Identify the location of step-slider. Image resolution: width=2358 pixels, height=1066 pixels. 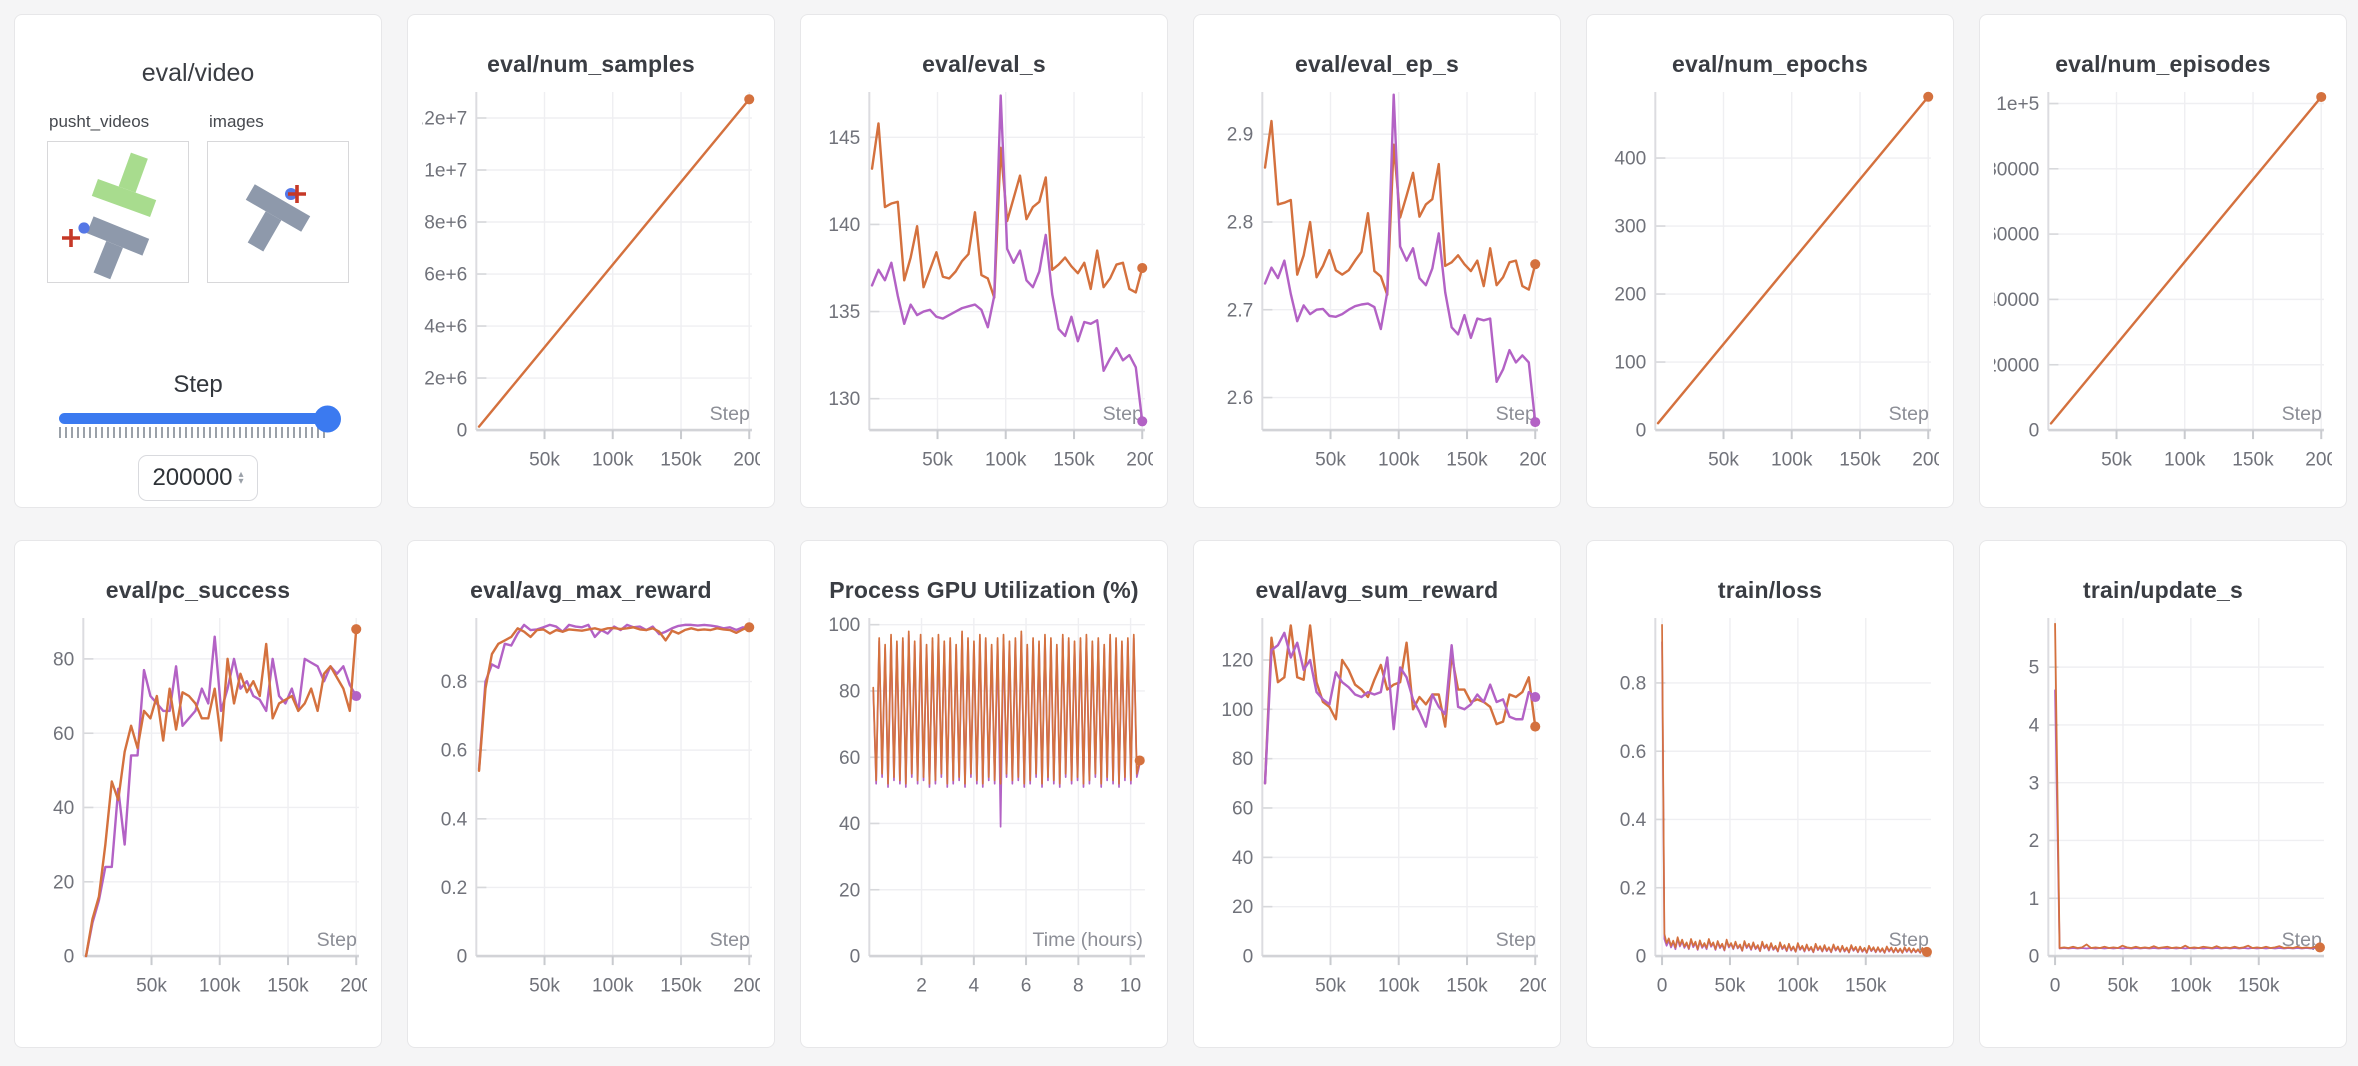
(200, 421).